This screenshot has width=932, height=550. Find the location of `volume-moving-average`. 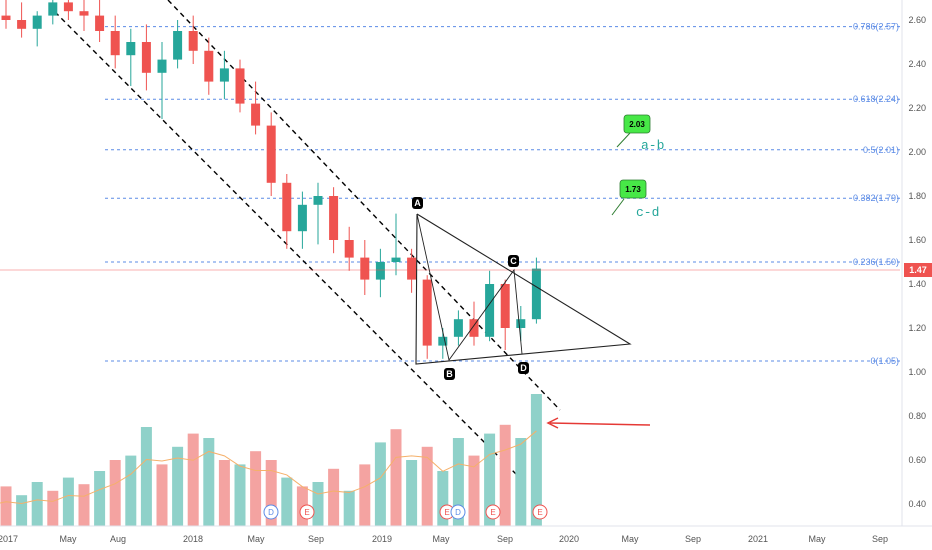

volume-moving-average is located at coordinates (268, 467).